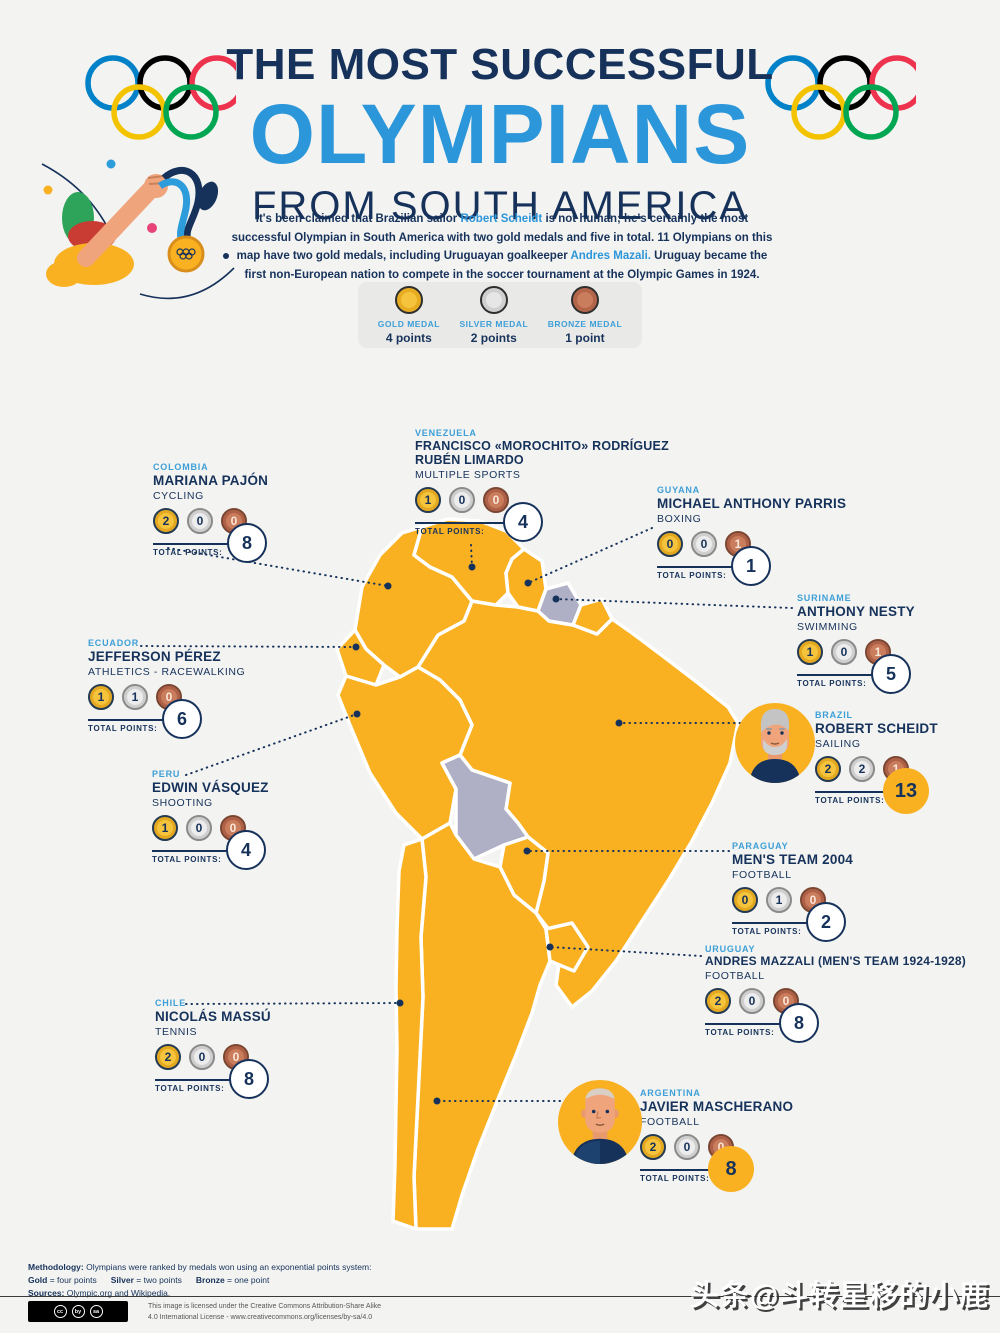  What do you see at coordinates (610, 256) in the screenshot?
I see `link-andres-mazali: Andres Mazali.` at bounding box center [610, 256].